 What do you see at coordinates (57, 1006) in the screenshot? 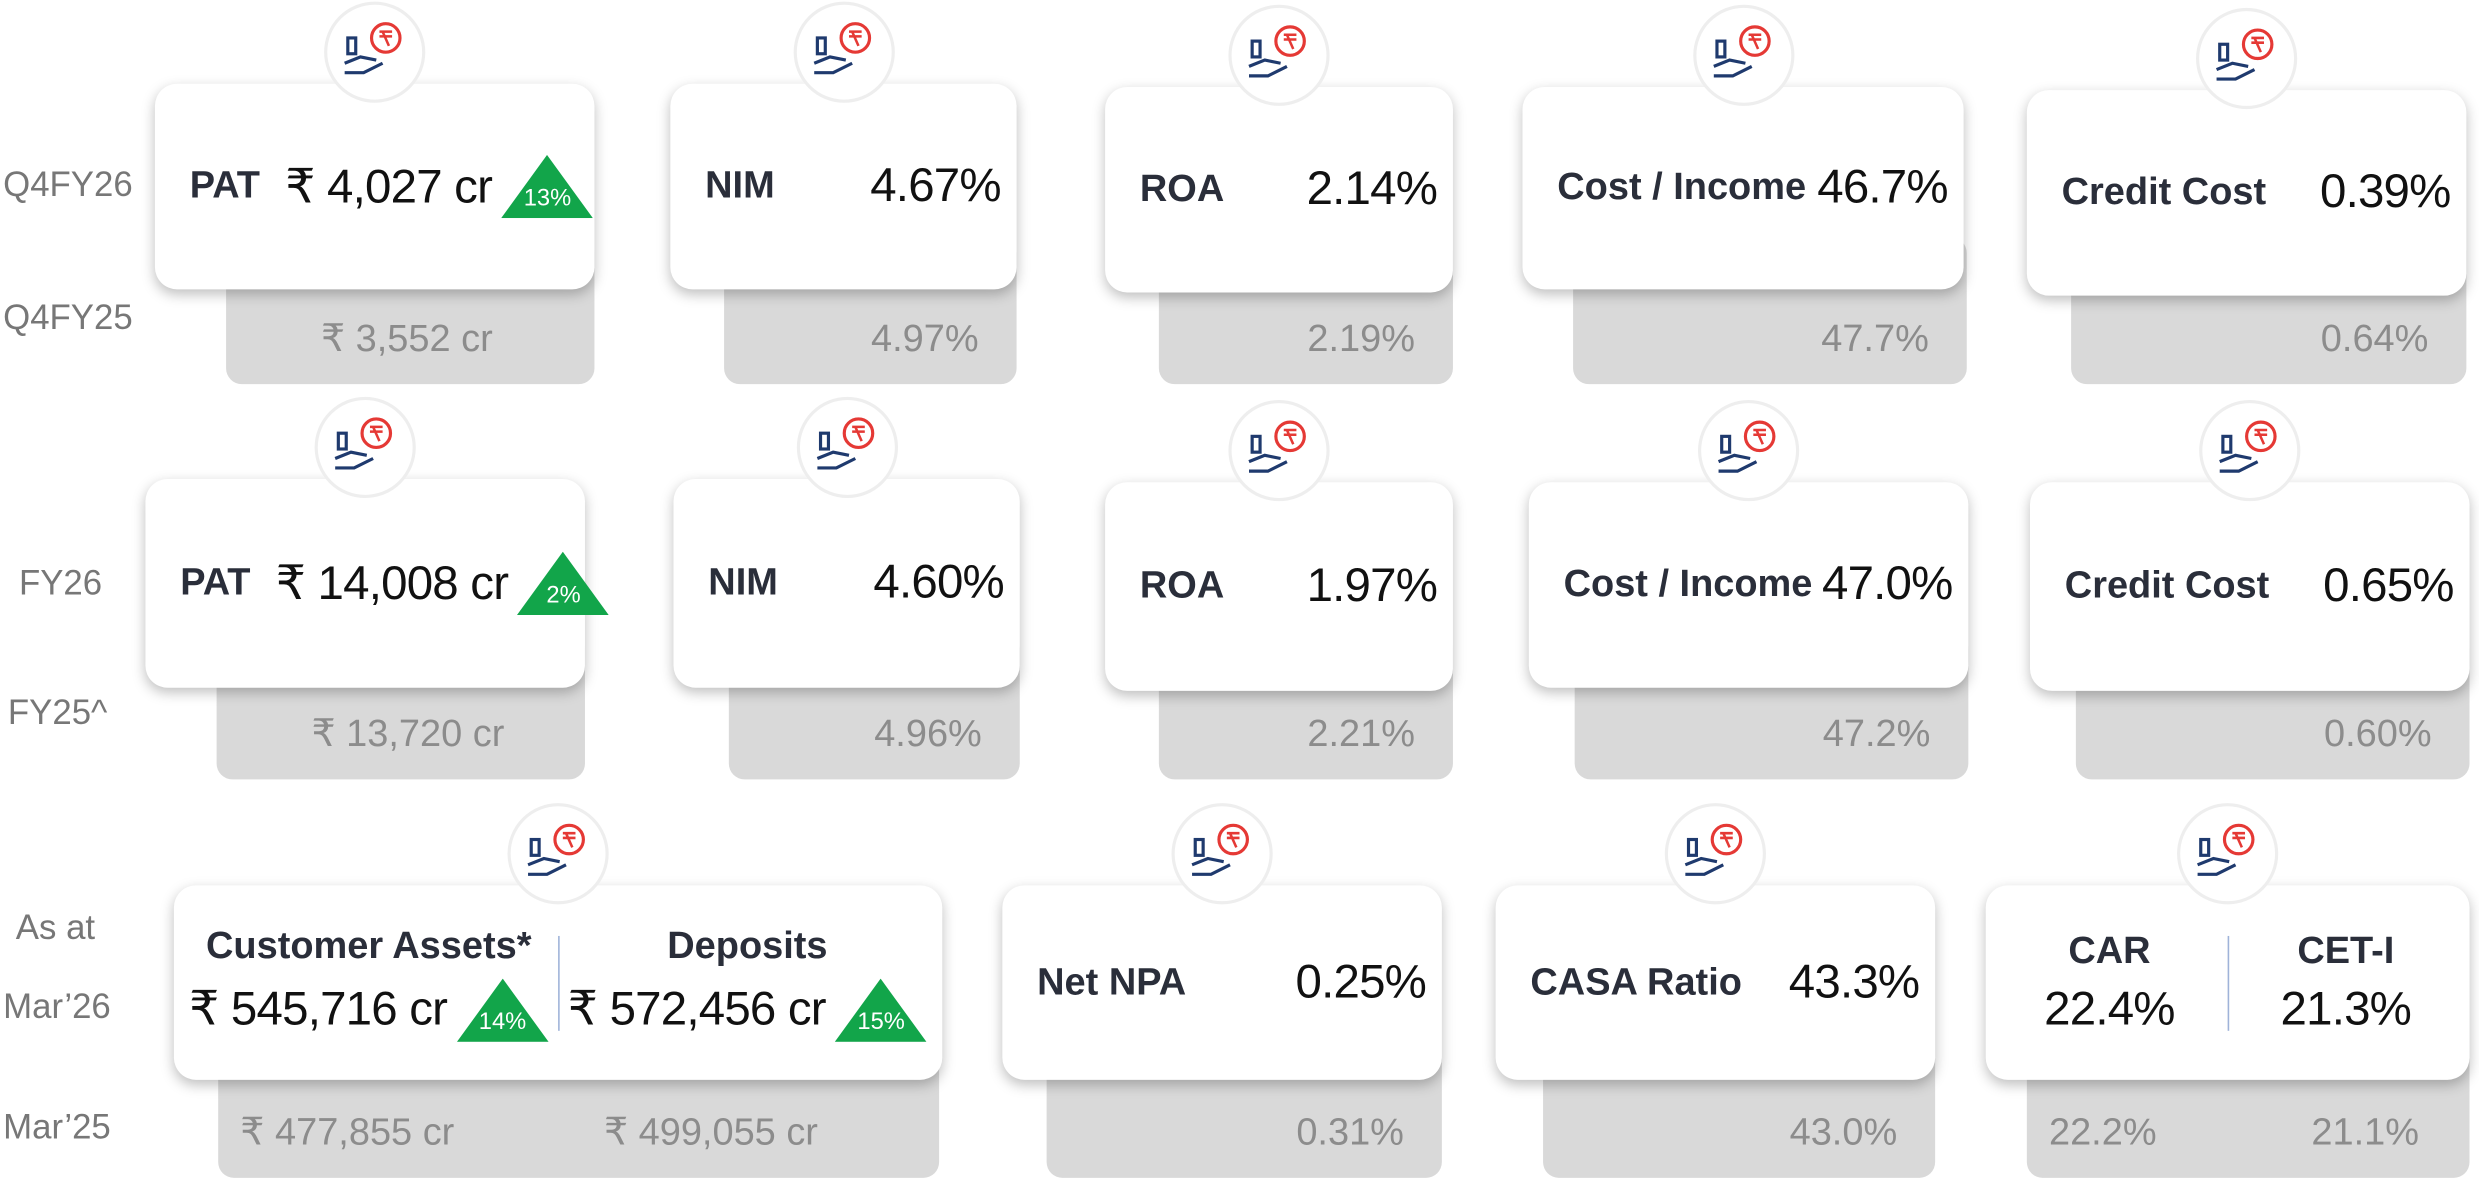
I see `row-label: Mar’26` at bounding box center [57, 1006].